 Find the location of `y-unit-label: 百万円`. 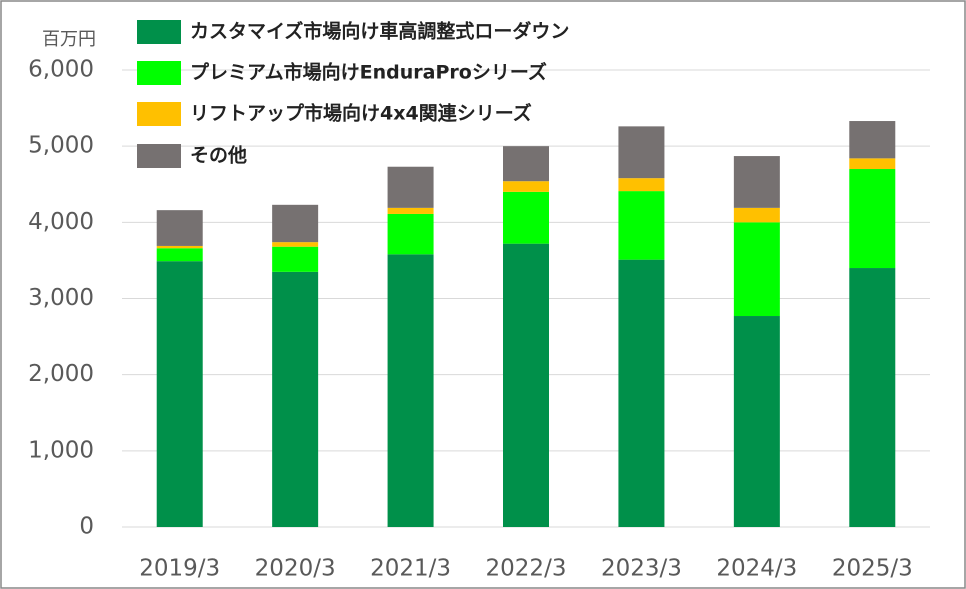

y-unit-label: 百万円 is located at coordinates (69, 39).